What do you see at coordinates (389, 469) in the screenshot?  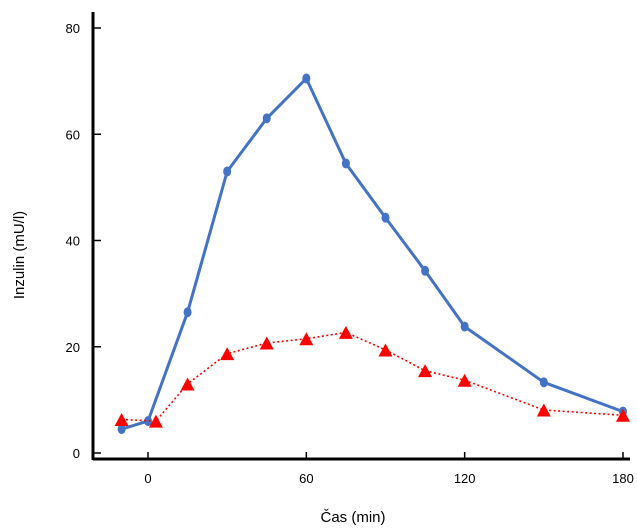 I see `x-ticks: 0 60 120 180` at bounding box center [389, 469].